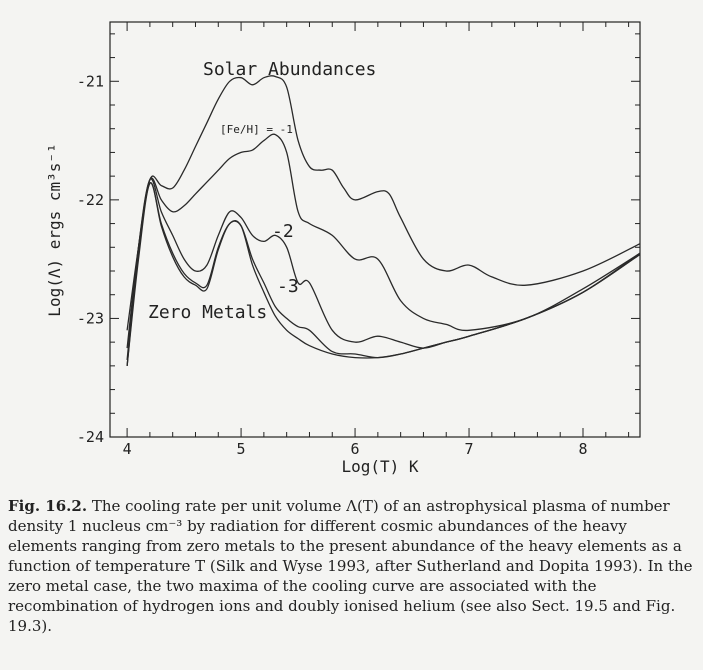  Describe the element at coordinates (127, 449) in the screenshot. I see `x-tick-label: 4` at that location.